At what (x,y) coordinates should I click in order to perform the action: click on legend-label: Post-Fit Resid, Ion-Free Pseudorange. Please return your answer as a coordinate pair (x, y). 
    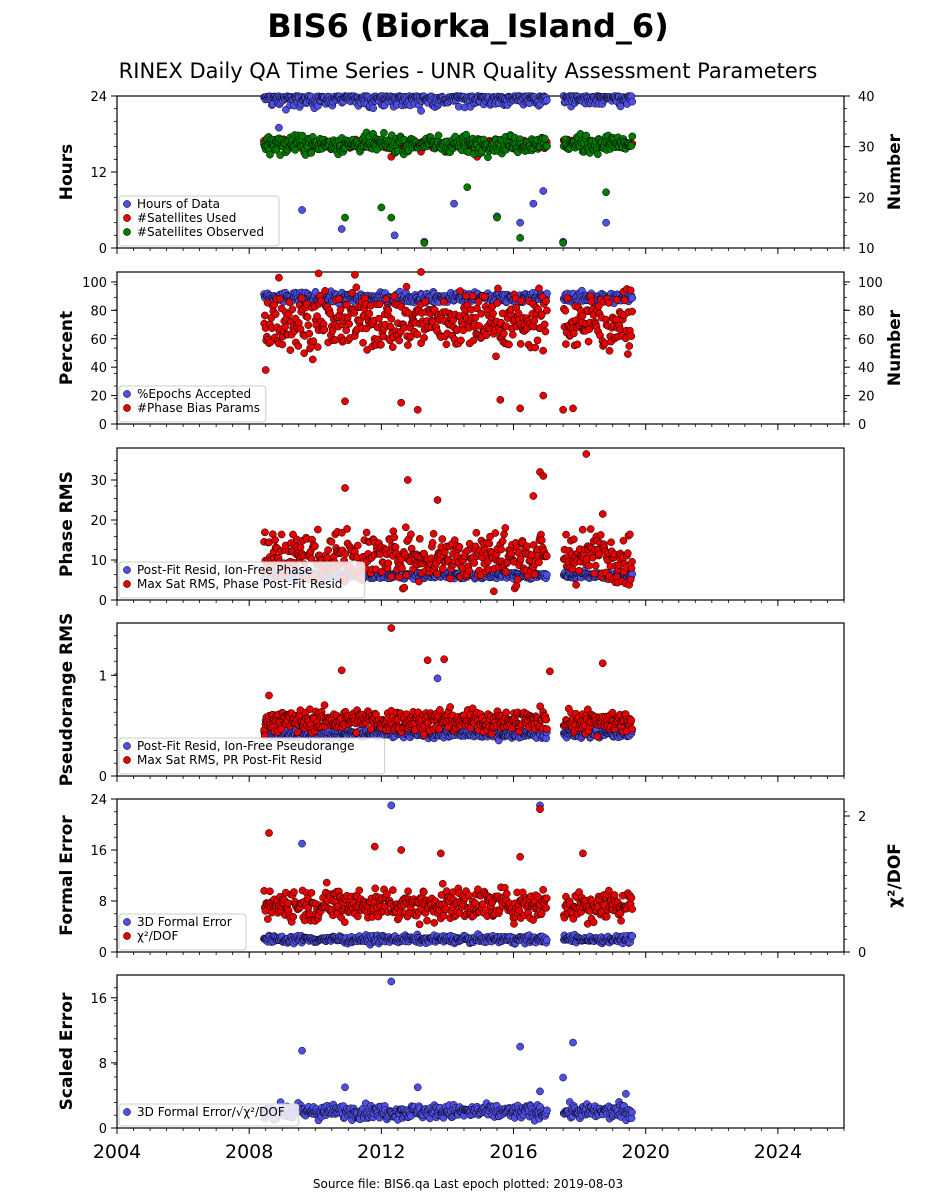
    Looking at the image, I should click on (246, 746).